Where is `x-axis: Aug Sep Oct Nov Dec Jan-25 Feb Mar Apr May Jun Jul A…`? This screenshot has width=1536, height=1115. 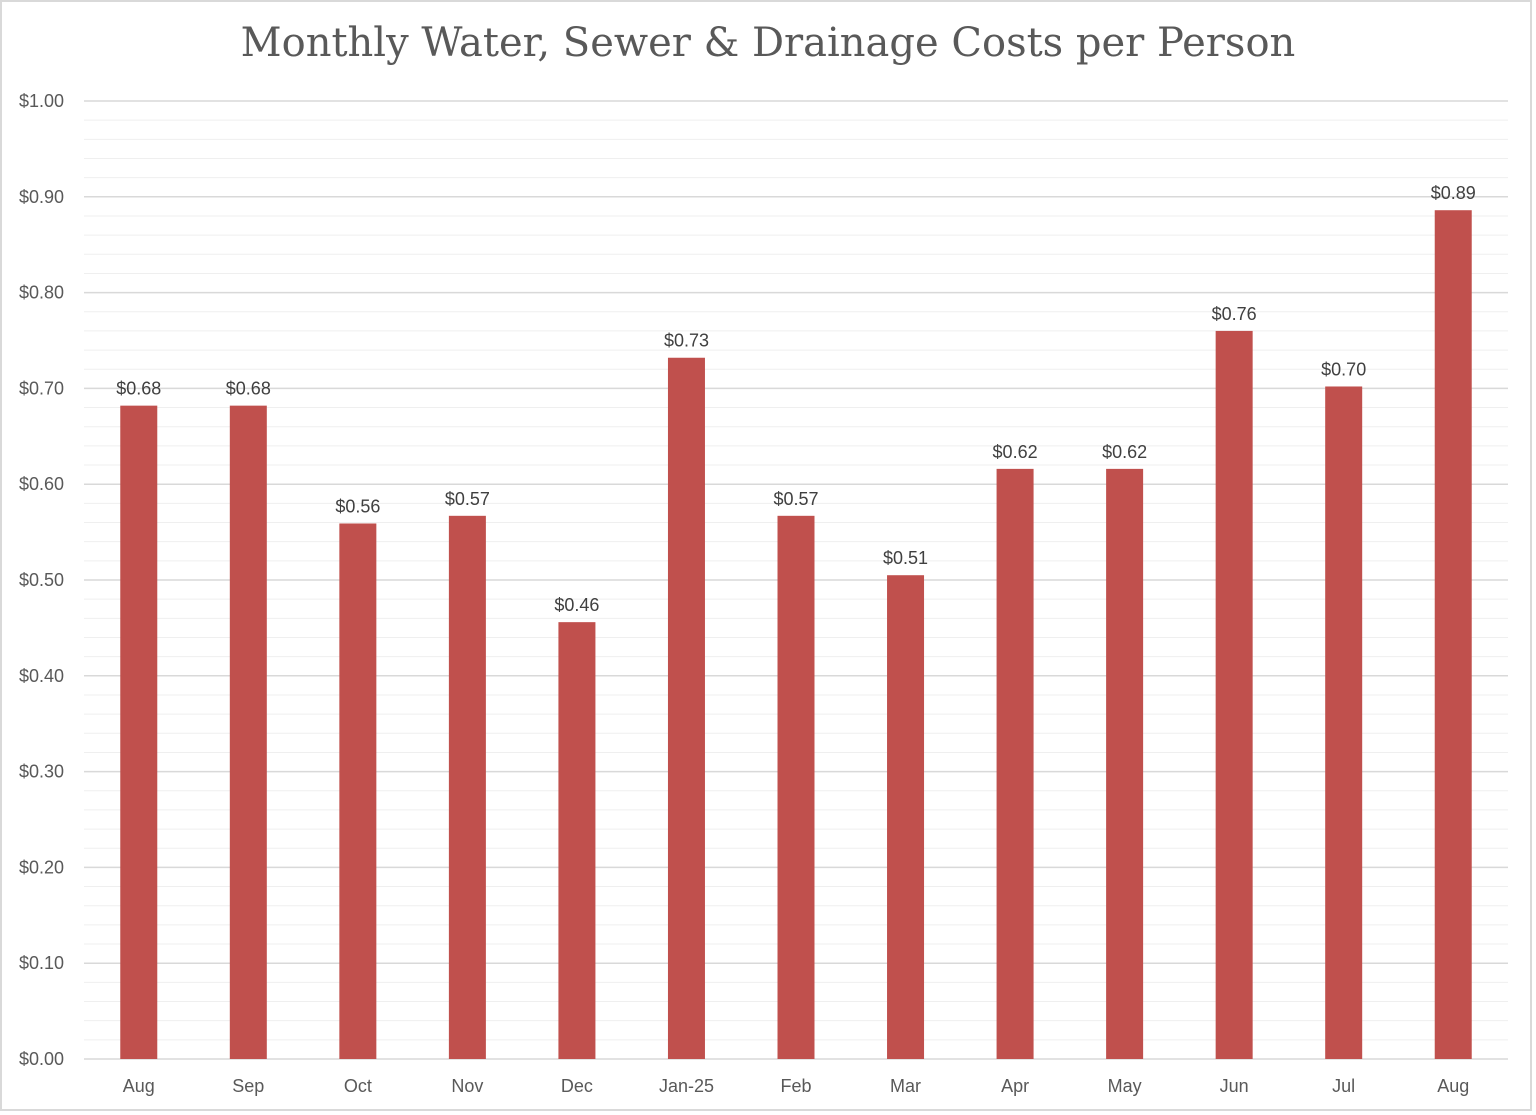
x-axis: Aug Sep Oct Nov Dec Jan-25 Feb Mar Apr May Jun Jul A… is located at coordinates (796, 1086).